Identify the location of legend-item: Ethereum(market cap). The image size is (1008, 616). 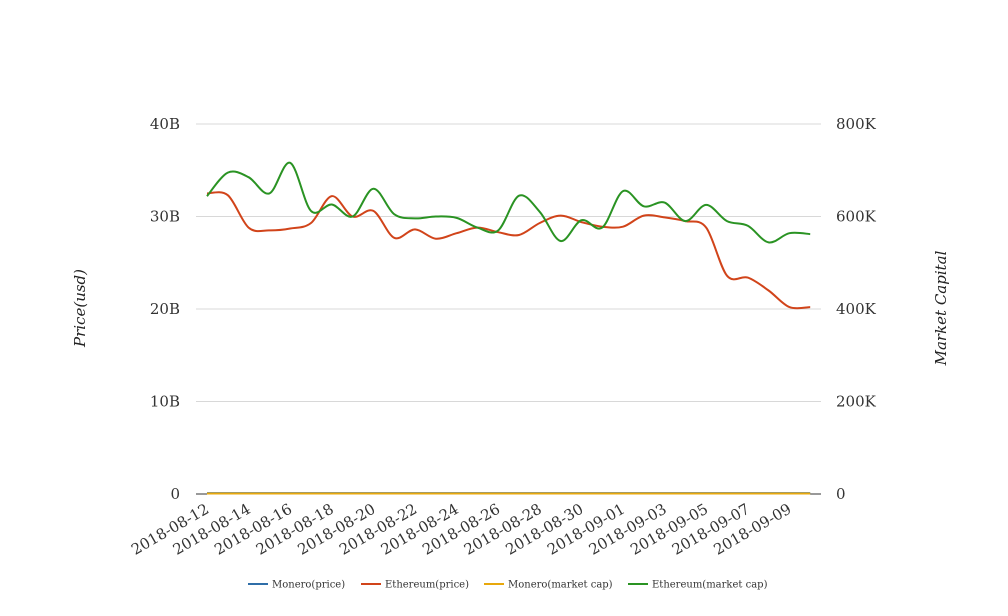
(698, 585).